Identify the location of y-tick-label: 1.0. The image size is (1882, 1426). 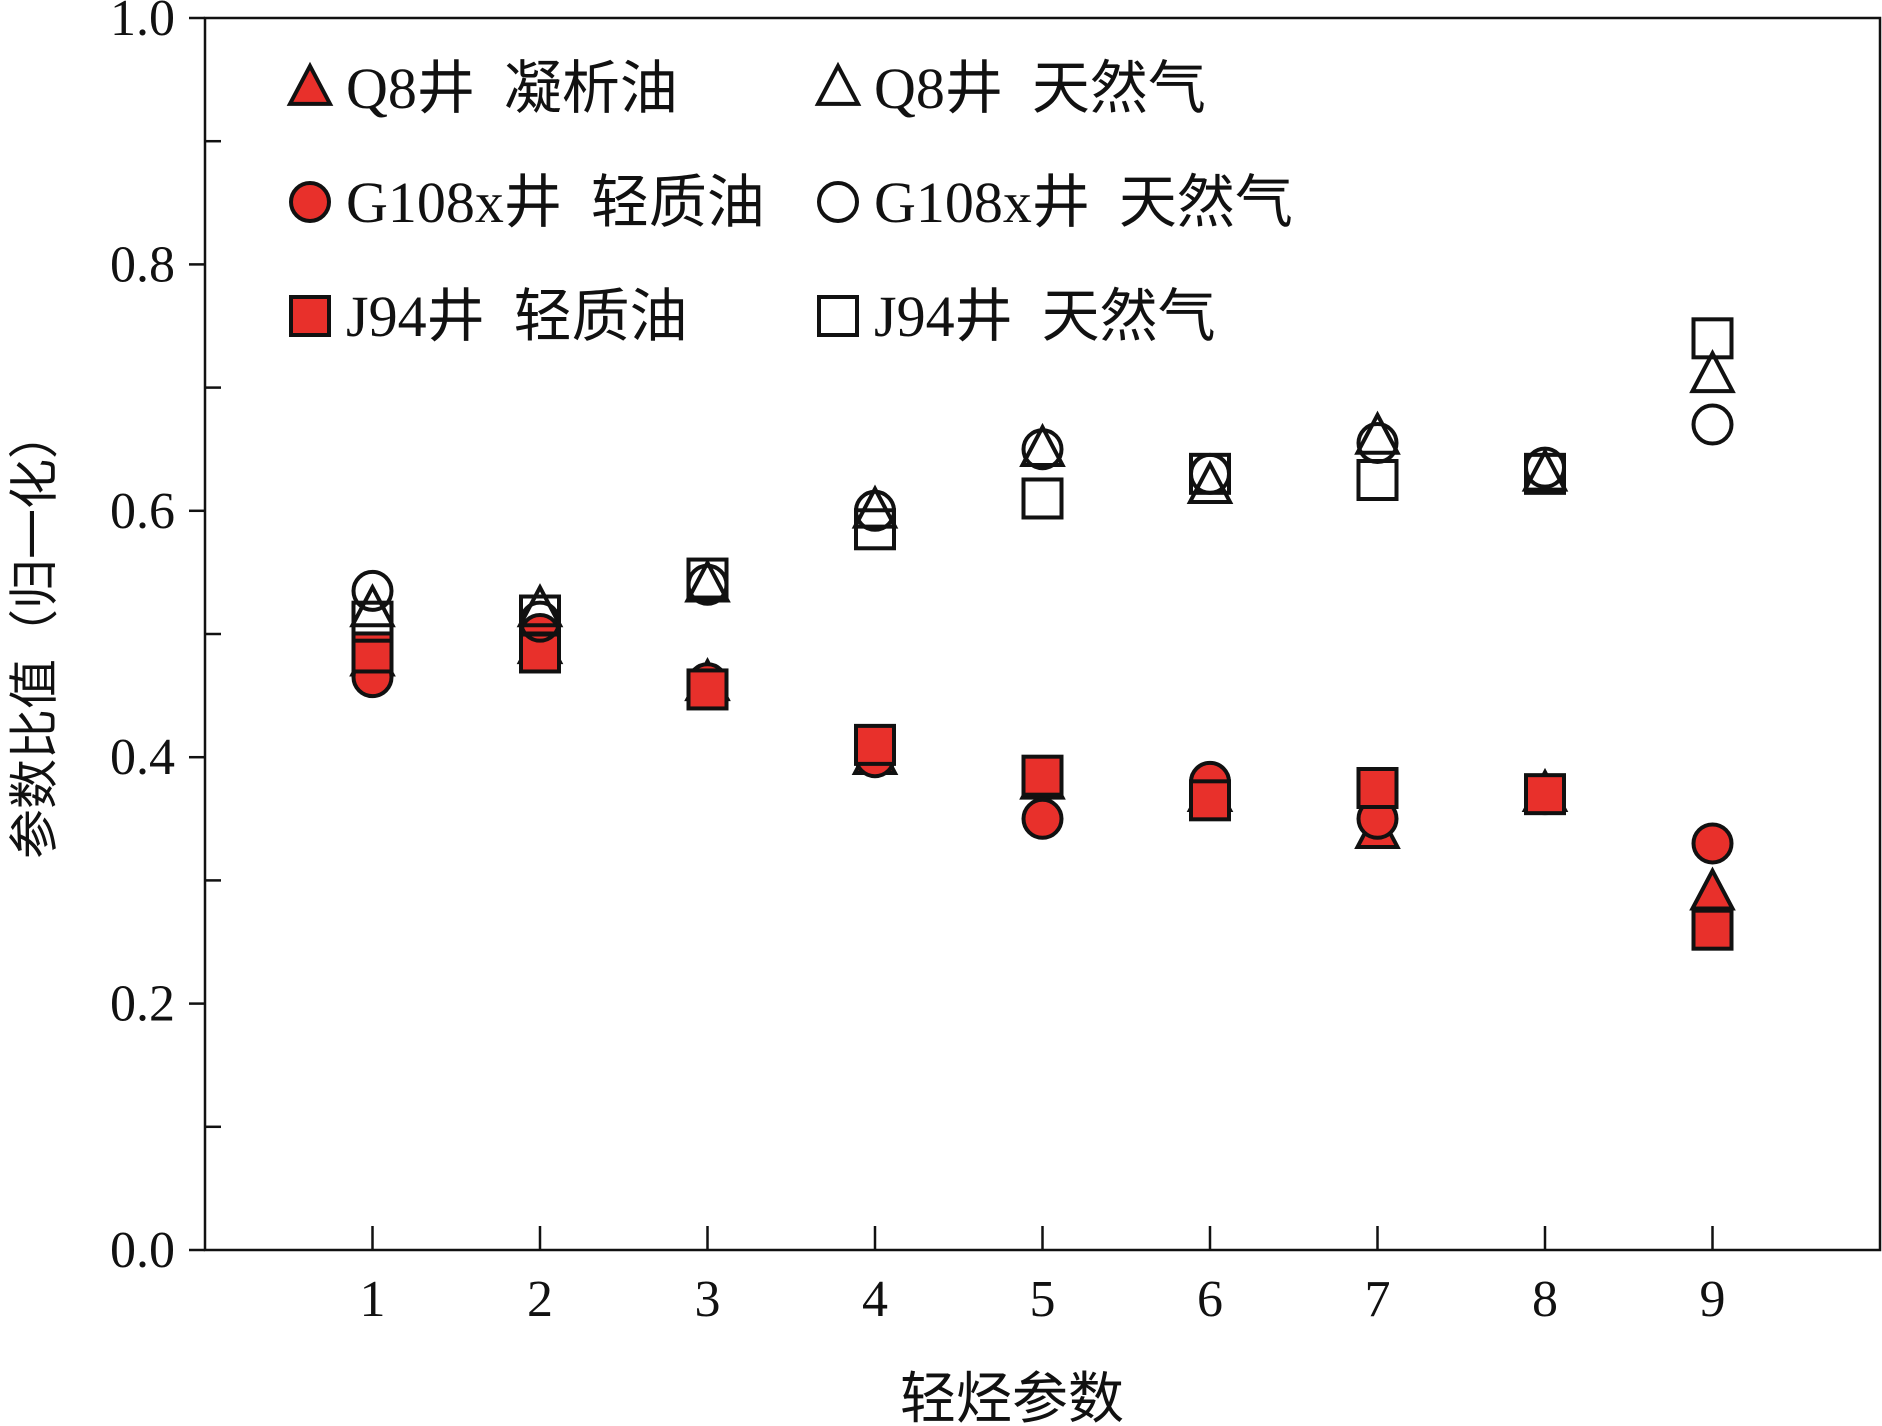
(142, 23).